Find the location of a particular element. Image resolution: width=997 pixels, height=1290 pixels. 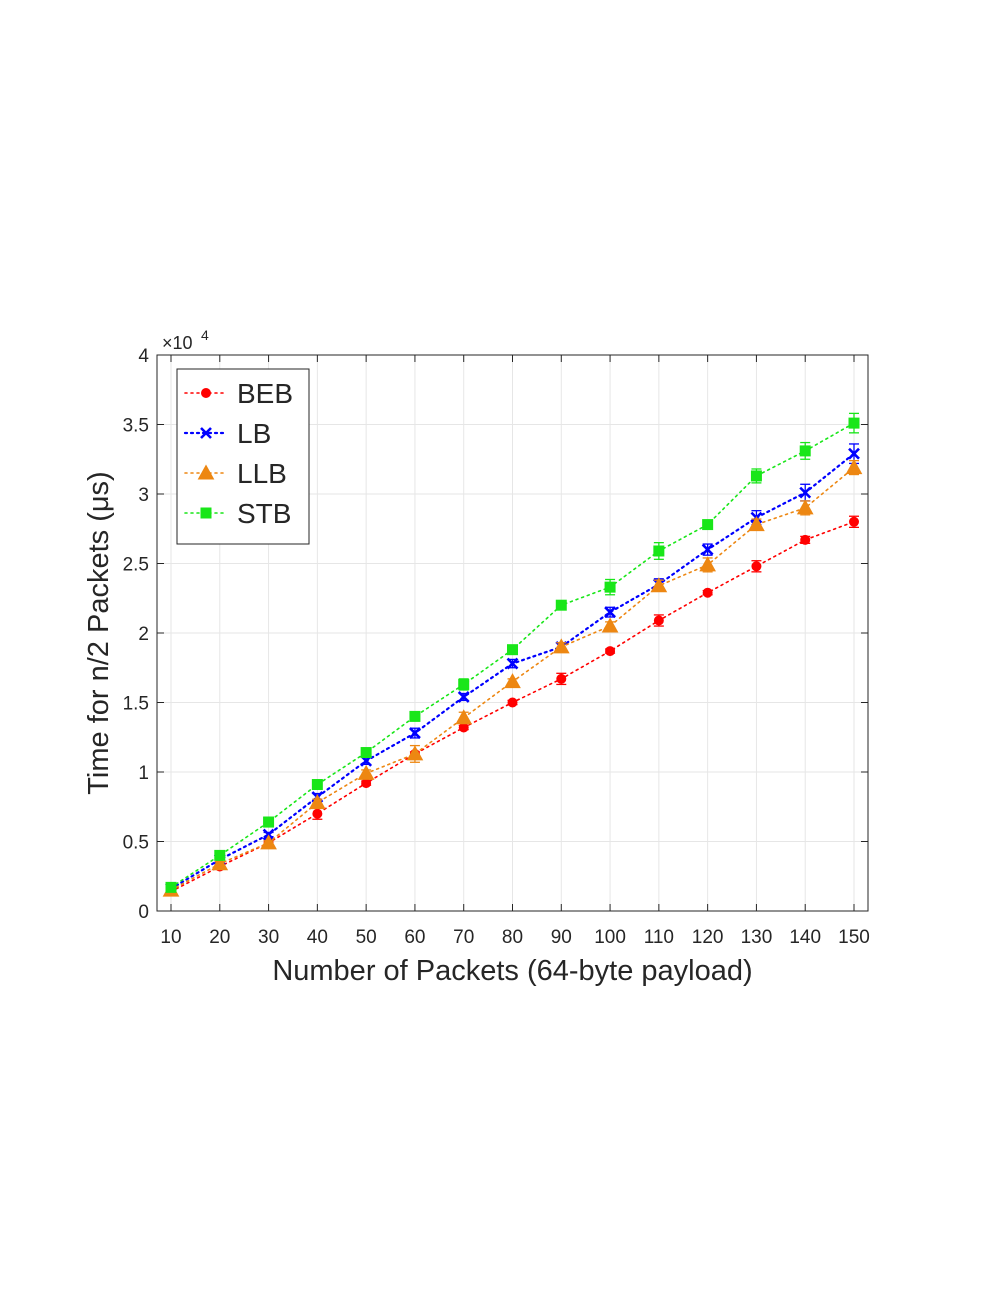

x-tick-label: 100 is located at coordinates (610, 937).